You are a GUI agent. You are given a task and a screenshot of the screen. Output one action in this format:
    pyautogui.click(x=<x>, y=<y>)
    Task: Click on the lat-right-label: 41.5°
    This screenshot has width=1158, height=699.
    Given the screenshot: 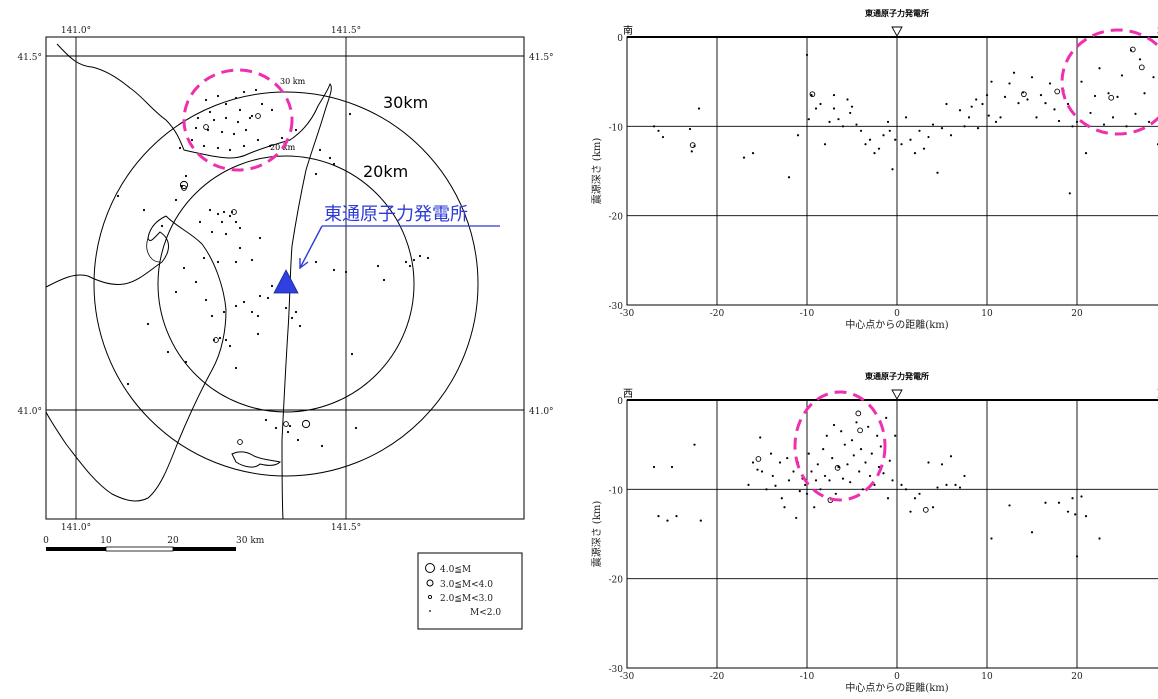 What is the action you would take?
    pyautogui.click(x=541, y=58)
    